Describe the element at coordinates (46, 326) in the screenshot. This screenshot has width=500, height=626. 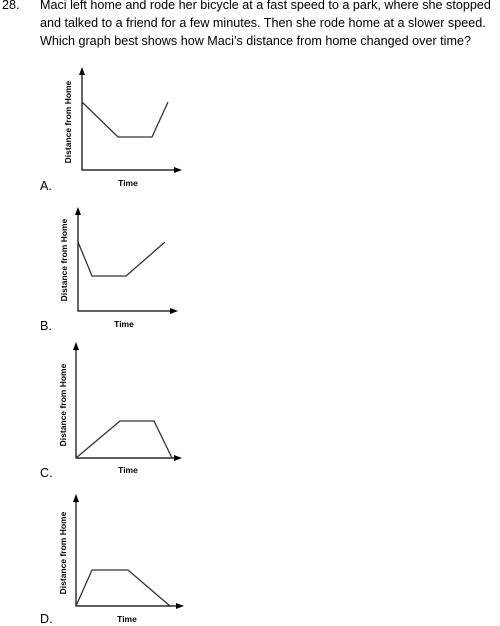
I see `option-letter: B.` at that location.